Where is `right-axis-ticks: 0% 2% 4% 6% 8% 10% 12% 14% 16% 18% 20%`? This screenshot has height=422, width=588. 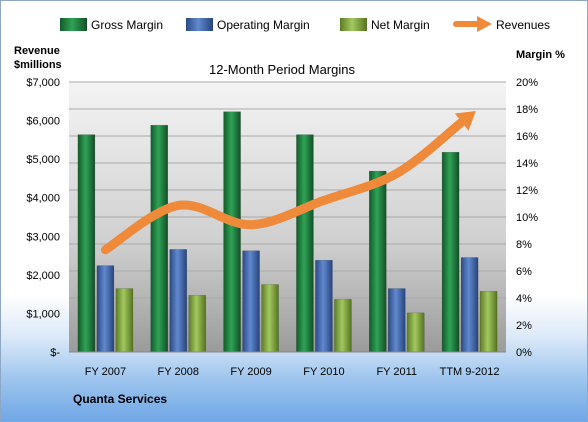 right-axis-ticks: 0% 2% 4% 6% 8% 10% 12% 14% 16% 18% 20% is located at coordinates (527, 218).